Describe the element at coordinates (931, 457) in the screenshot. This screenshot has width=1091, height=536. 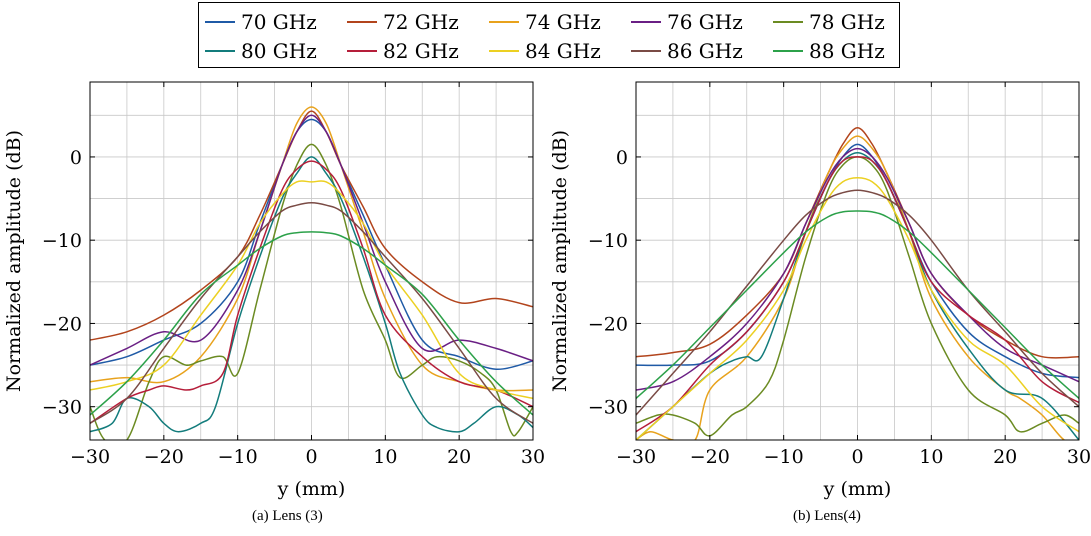
I see `x-tick-label: 10` at that location.